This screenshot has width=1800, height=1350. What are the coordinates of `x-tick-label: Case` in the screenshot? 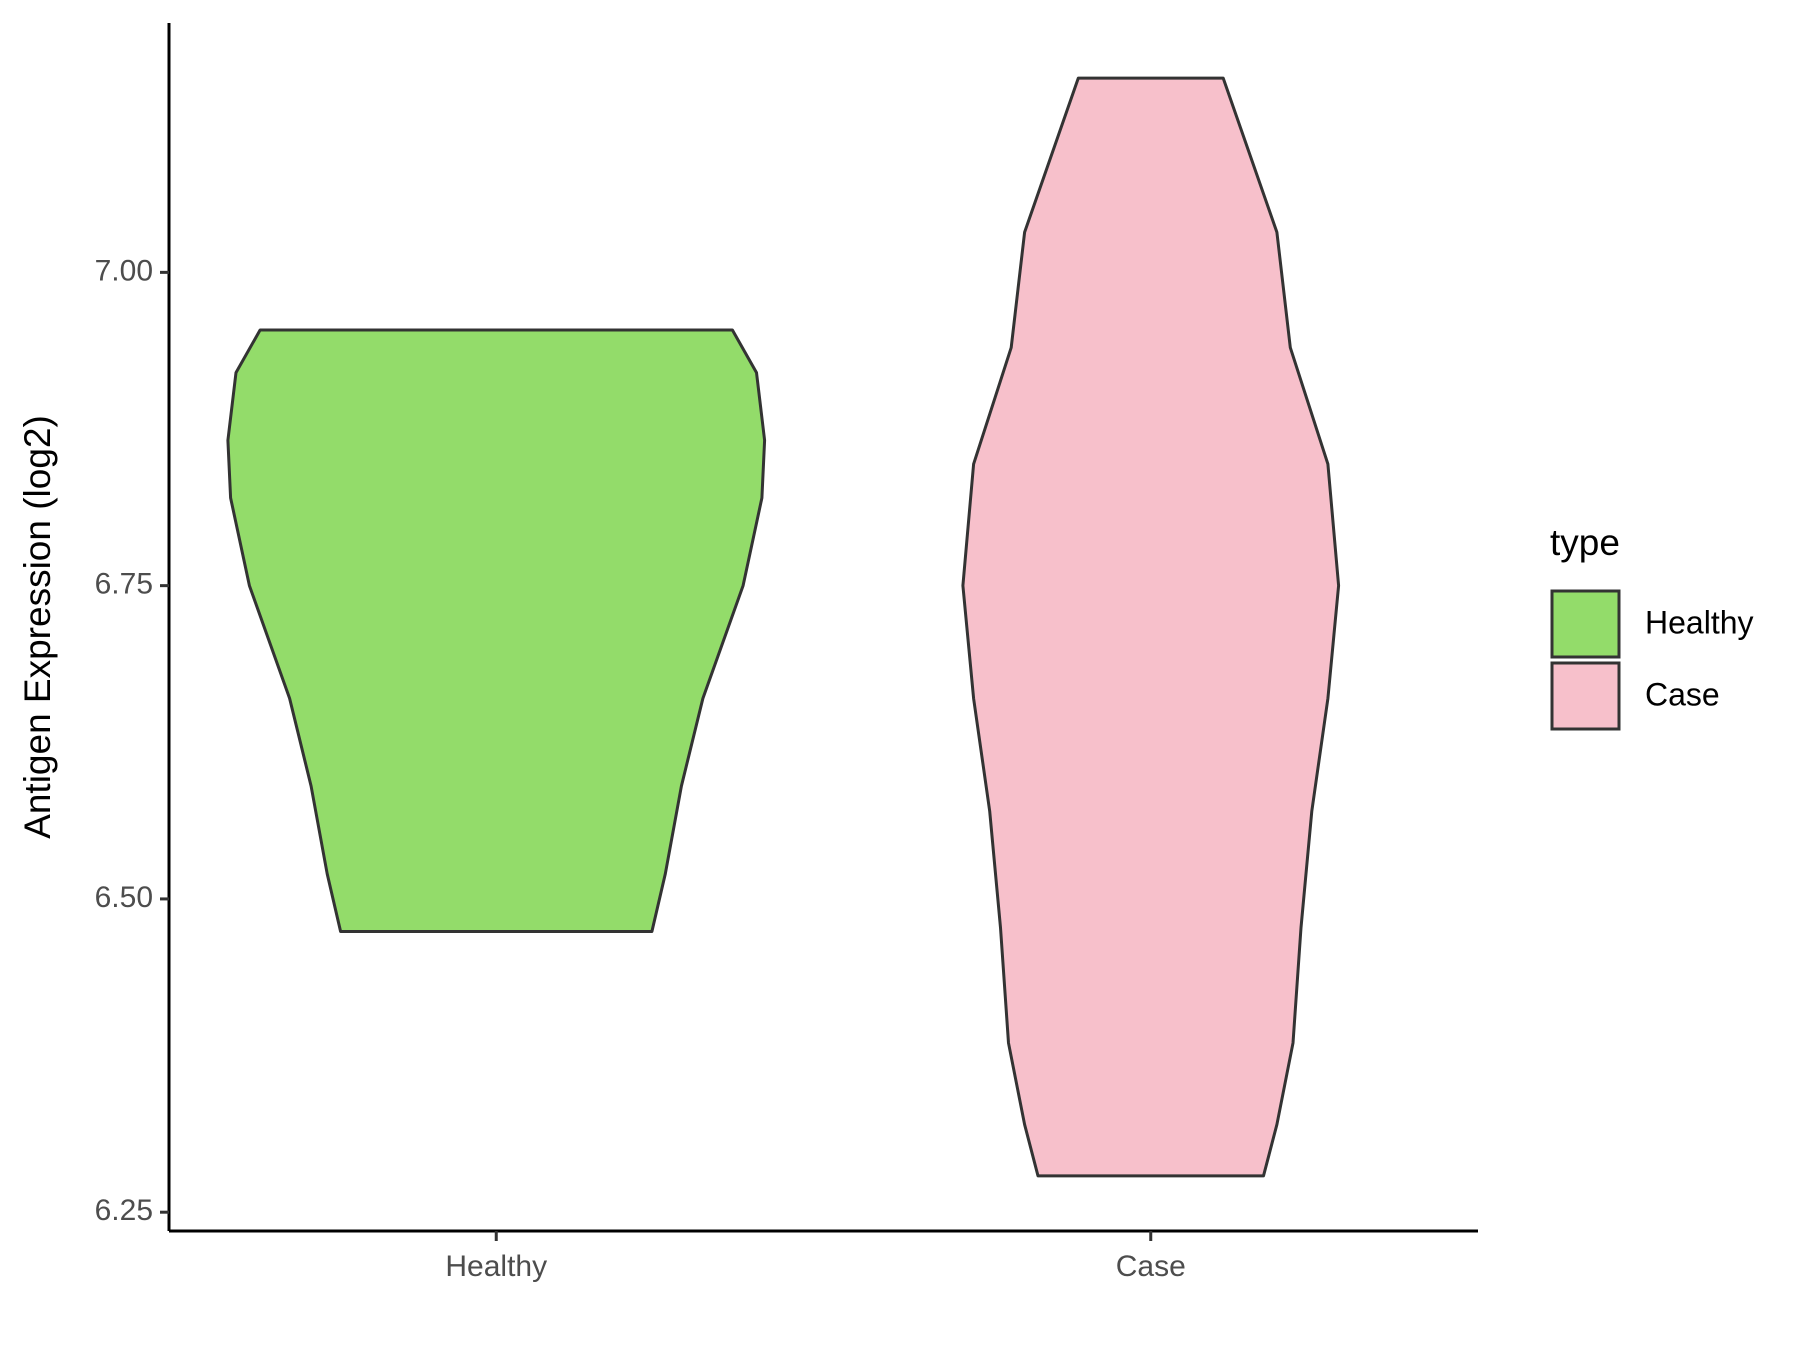 It's located at (1151, 1266).